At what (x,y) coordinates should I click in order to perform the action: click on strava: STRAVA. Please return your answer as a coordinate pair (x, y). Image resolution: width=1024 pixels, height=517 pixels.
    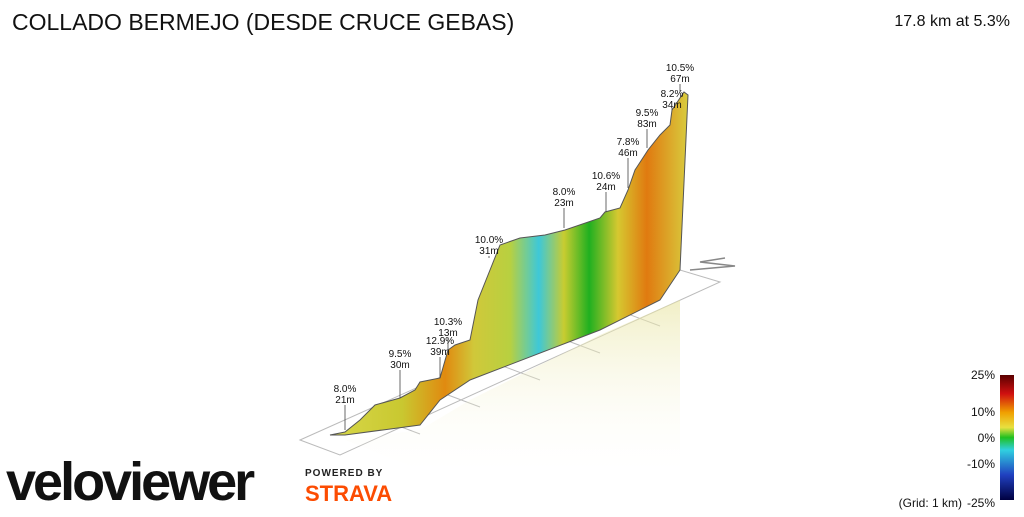
    Looking at the image, I should click on (348, 493).